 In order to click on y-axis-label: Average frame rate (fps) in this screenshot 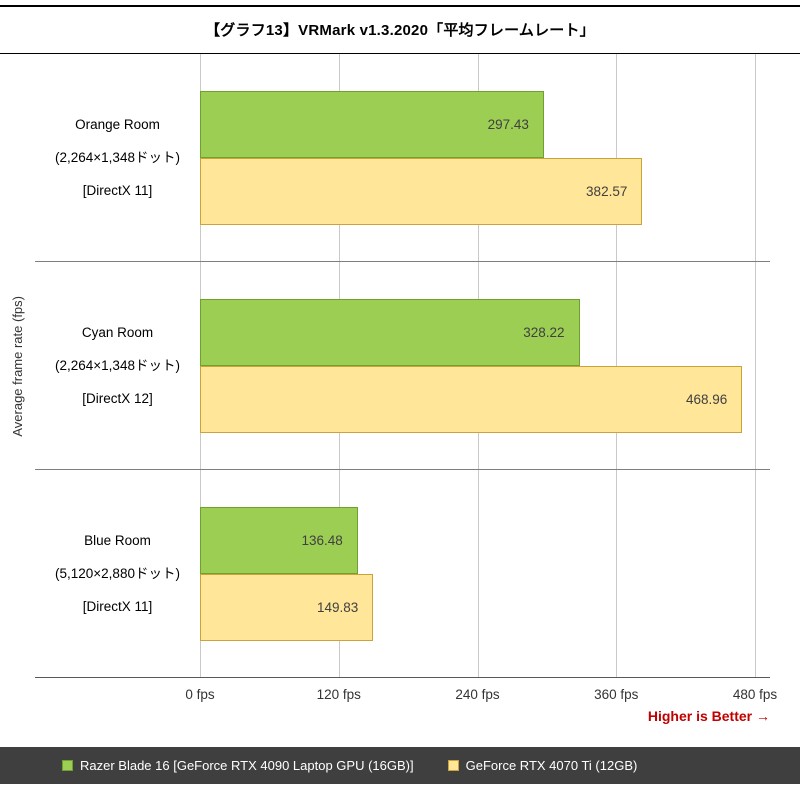, I will do `click(17, 366)`.